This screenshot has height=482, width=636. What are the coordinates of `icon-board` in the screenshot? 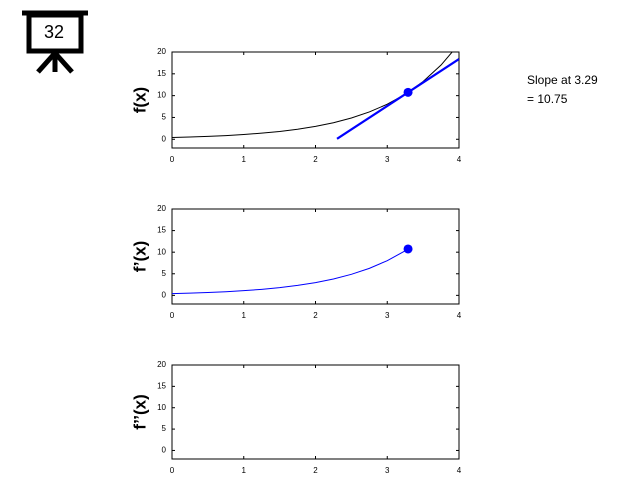 It's located at (55, 33).